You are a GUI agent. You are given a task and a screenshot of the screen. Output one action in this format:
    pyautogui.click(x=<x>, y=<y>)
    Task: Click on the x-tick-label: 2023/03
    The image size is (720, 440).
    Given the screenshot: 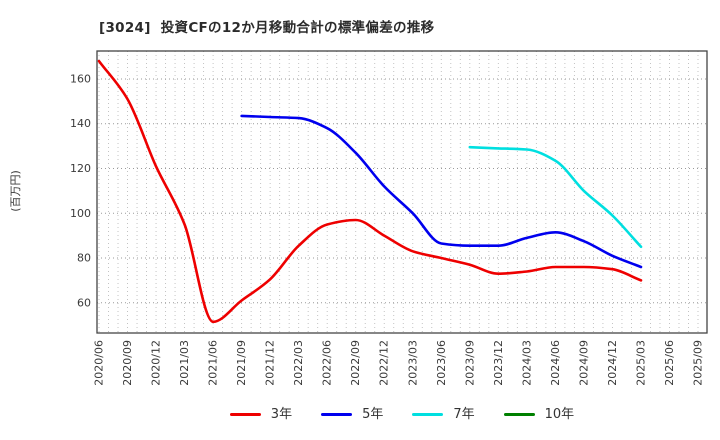 What is the action you would take?
    pyautogui.click(x=412, y=363)
    